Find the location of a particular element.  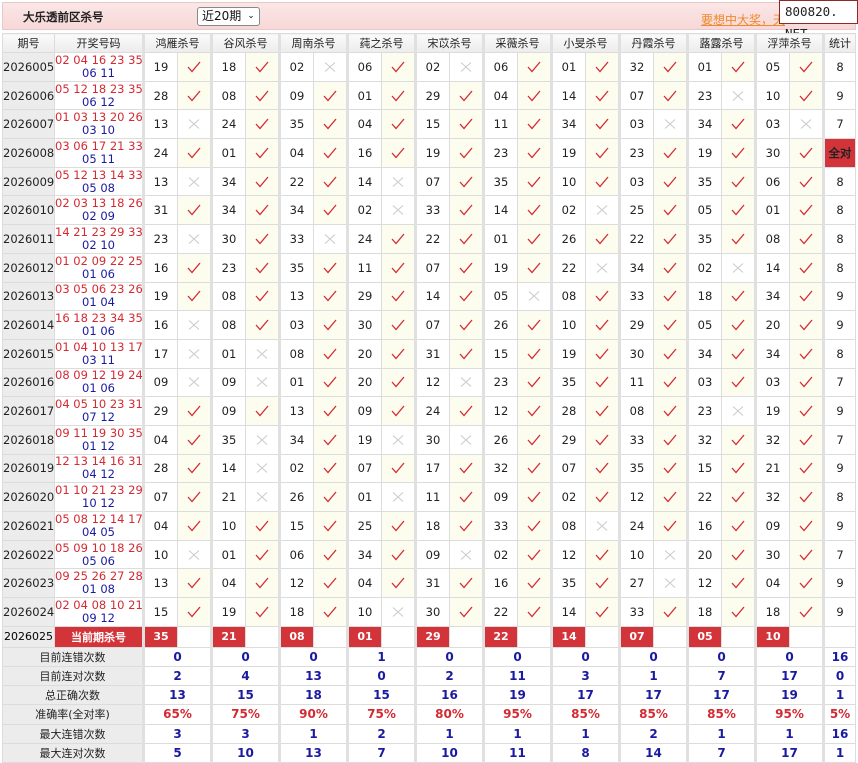

draw-cell: 05 12 13 14 33 05 08 is located at coordinates (99, 181).